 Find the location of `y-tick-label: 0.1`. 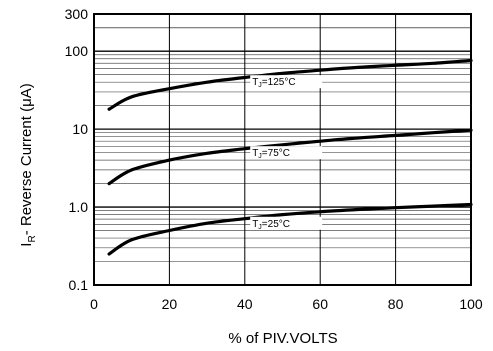

y-tick-label: 0.1 is located at coordinates (79, 285).